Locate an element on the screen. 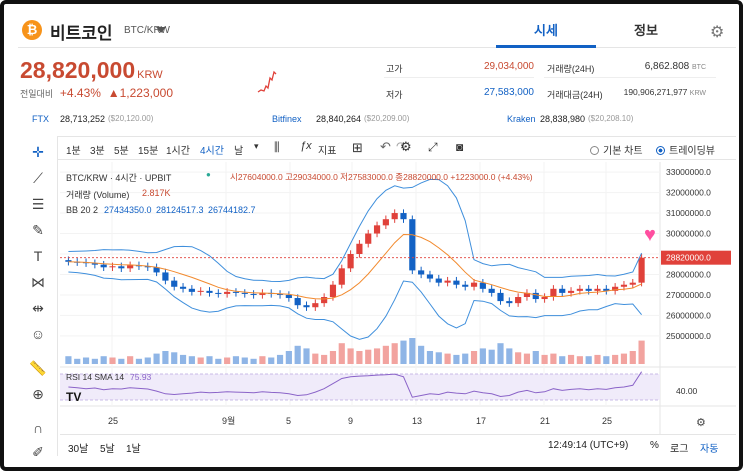 The width and height of the screenshot is (743, 471). magnet-icon: ∩ is located at coordinates (38, 428).